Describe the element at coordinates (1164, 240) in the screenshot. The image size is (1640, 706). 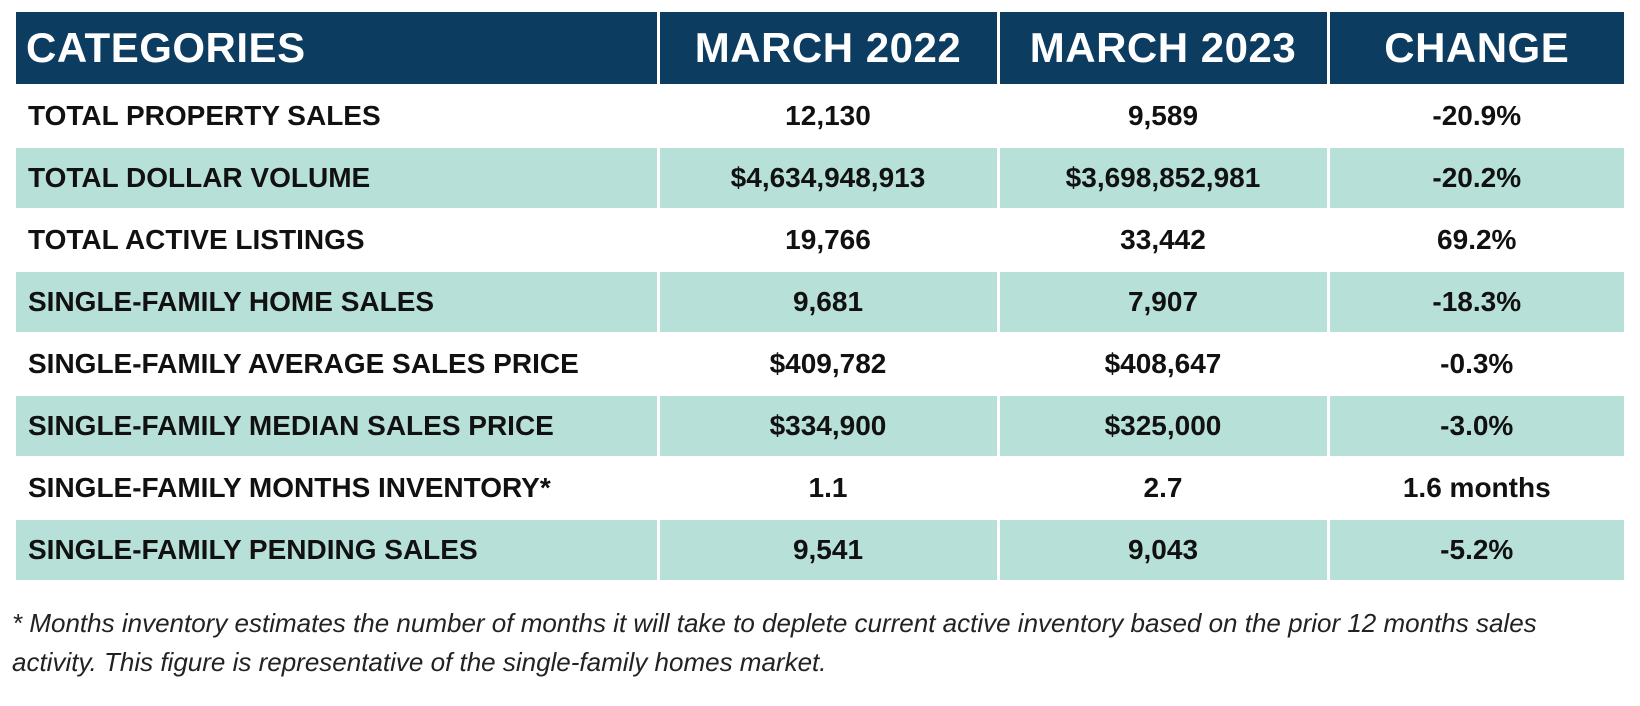
I see `row-march-2023-cell: 33,442` at that location.